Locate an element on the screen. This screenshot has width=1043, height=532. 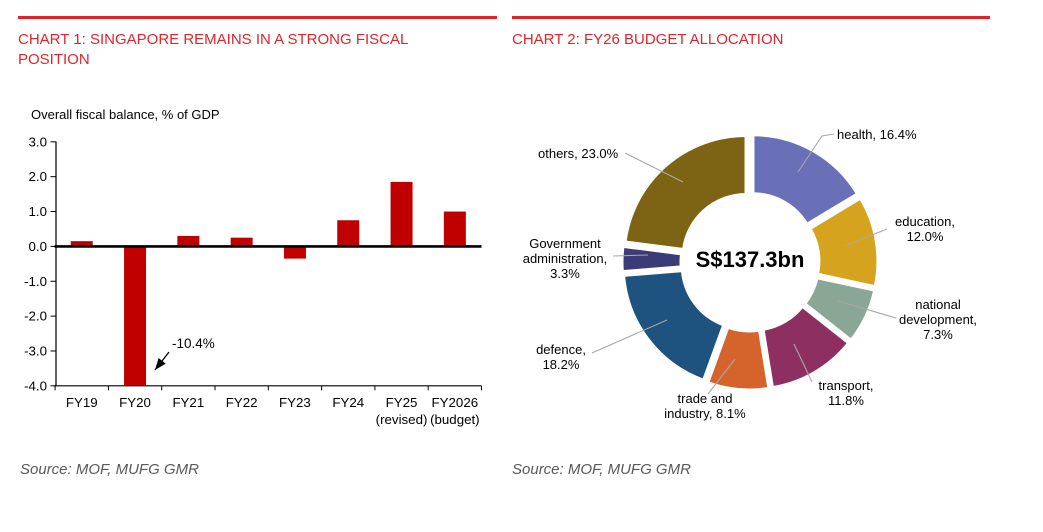
y-tick-label: -4.0 is located at coordinates (35, 385).